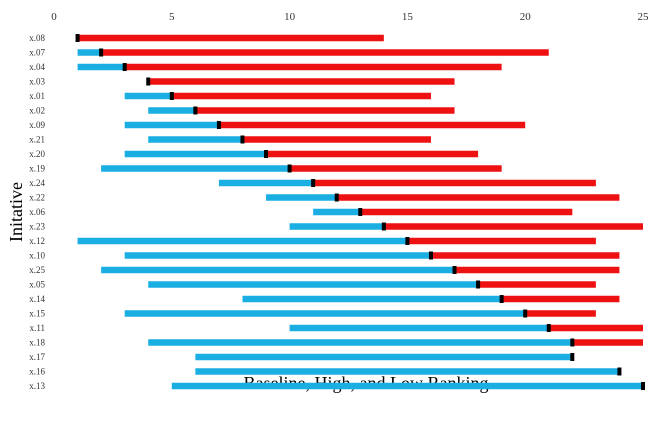 The height and width of the screenshot is (425, 649). What do you see at coordinates (37, 386) in the screenshot?
I see `category-label: x.13` at bounding box center [37, 386].